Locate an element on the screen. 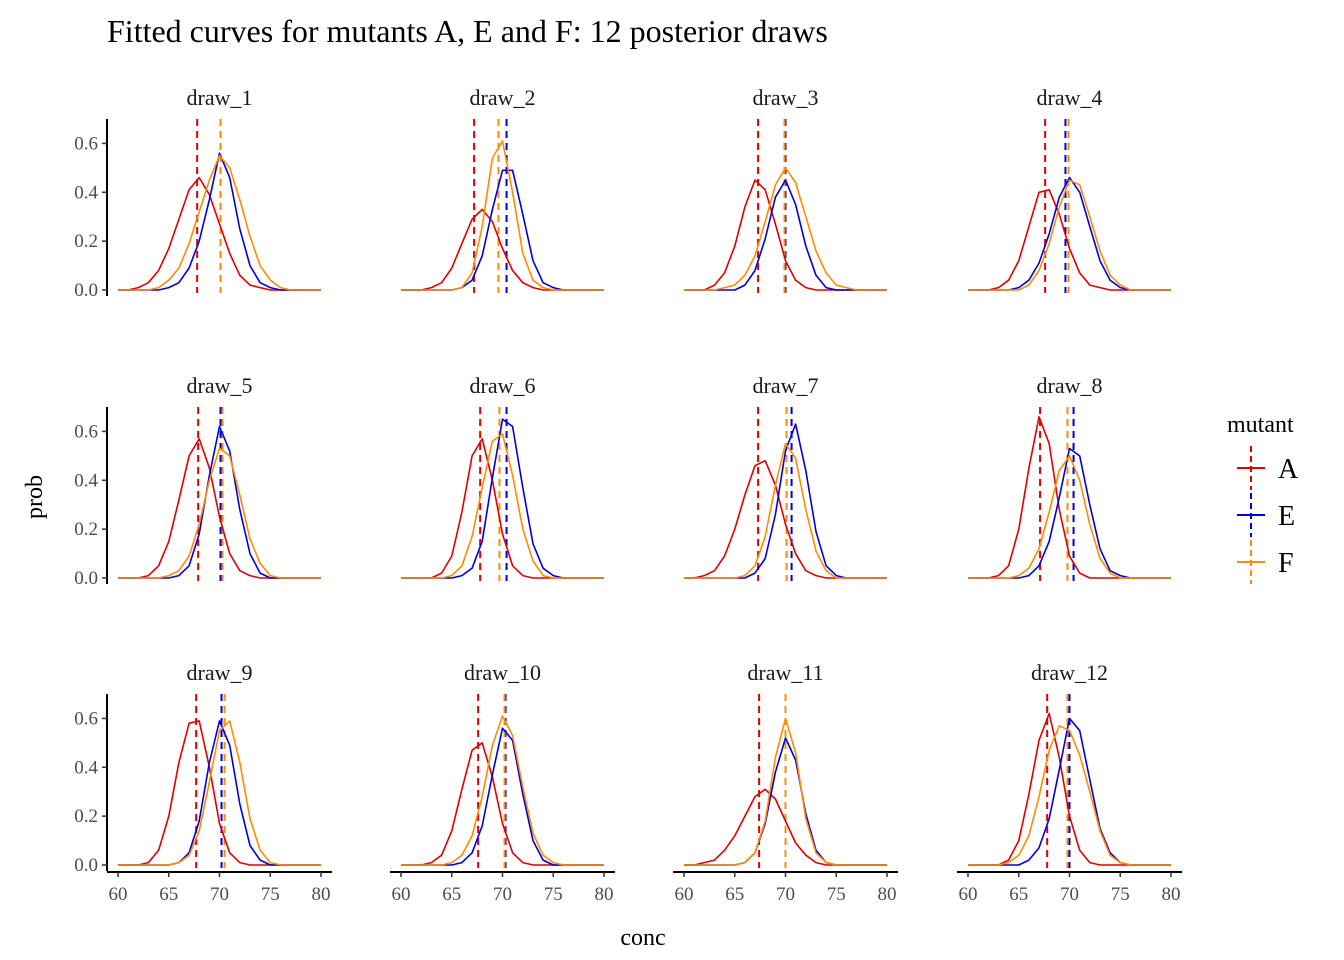 This screenshot has height=960, width=1344. panel-strip-label: draw_7 is located at coordinates (786, 385).